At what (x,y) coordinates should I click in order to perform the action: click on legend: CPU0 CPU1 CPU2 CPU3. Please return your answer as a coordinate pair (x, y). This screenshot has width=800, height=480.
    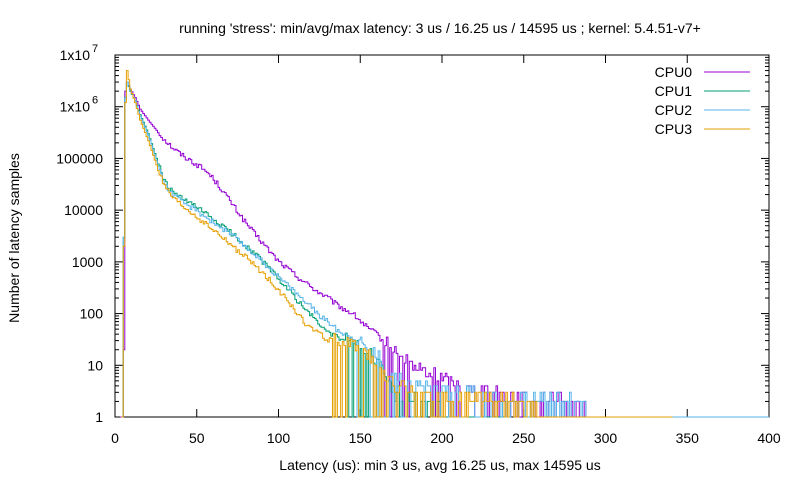
    Looking at the image, I should click on (702, 100).